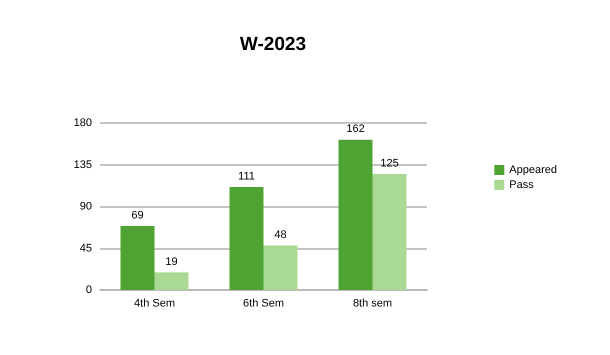 The height and width of the screenshot is (355, 610). Describe the element at coordinates (171, 262) in the screenshot. I see `data-label: 19` at that location.